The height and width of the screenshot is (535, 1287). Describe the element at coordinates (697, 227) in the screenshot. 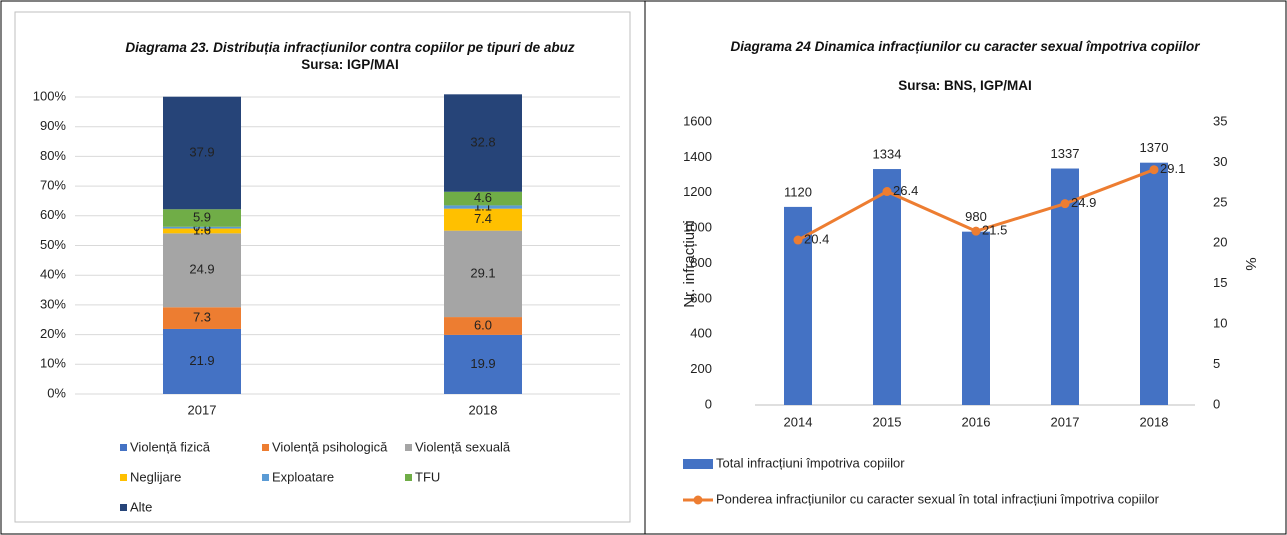

I see `y-tick-label: 1000` at that location.